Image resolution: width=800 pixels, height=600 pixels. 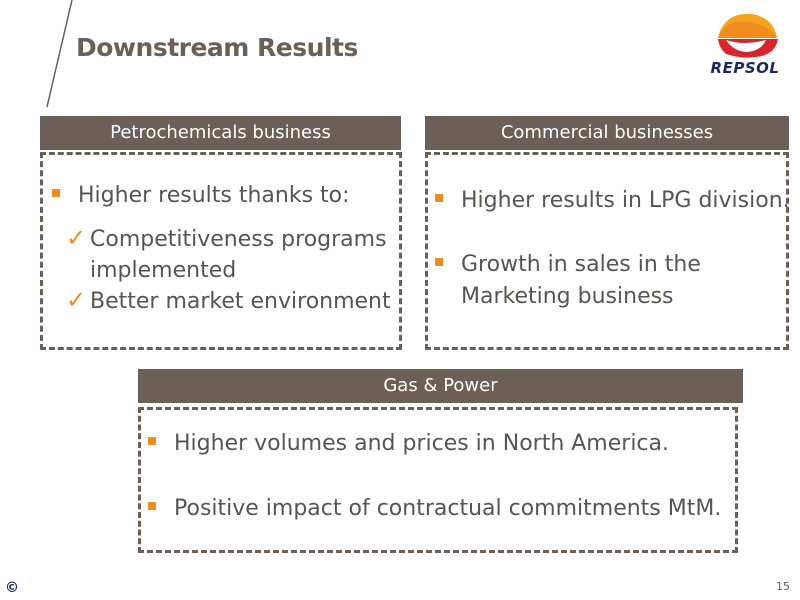 I want to click on check-item-cont: implemented, so click(x=163, y=271).